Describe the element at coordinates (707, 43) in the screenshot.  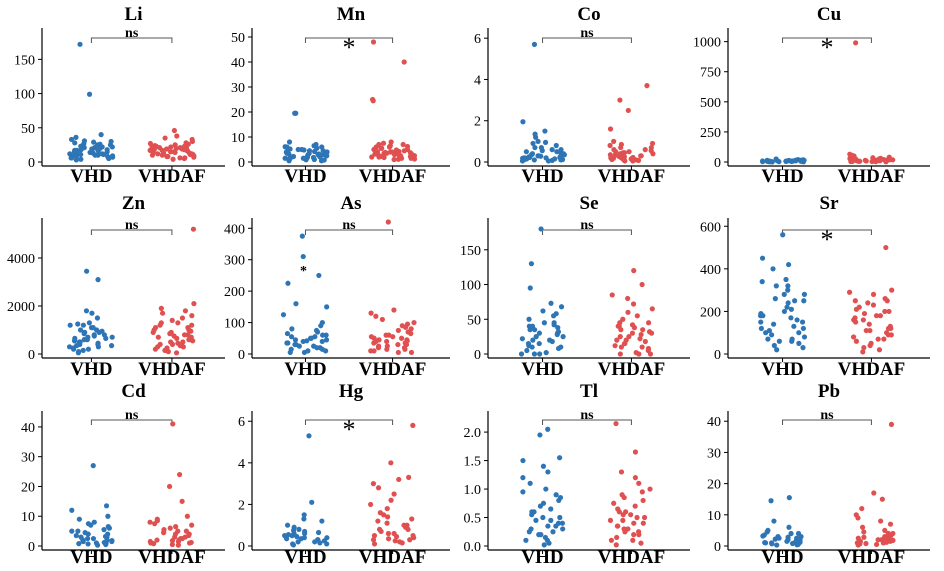
I see `y-tick-label: 1000` at that location.